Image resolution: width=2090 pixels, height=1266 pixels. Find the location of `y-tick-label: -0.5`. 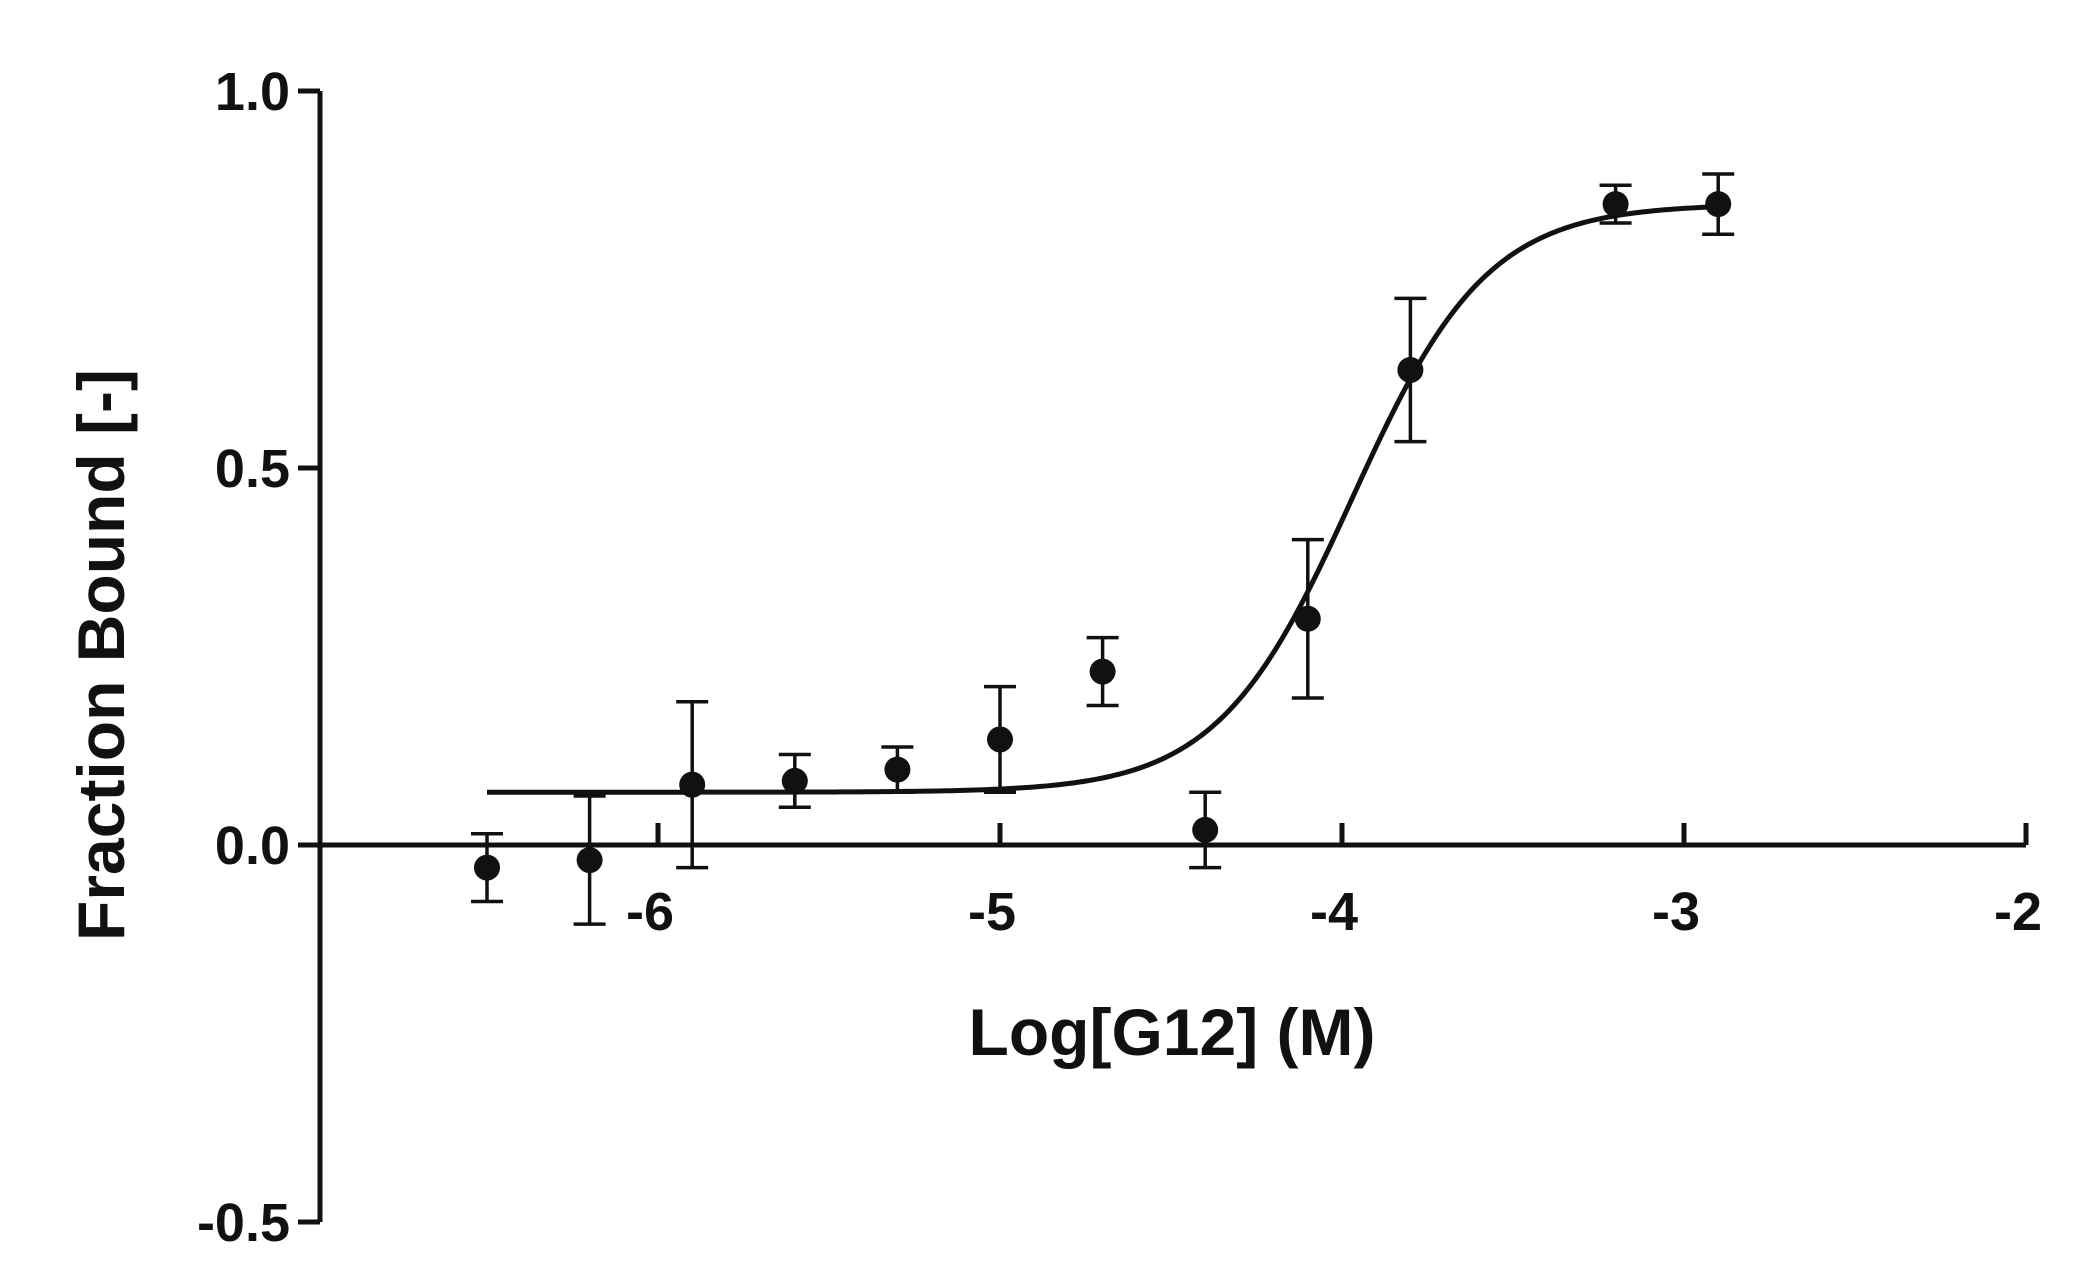

y-tick-label: -0.5 is located at coordinates (243, 1223).